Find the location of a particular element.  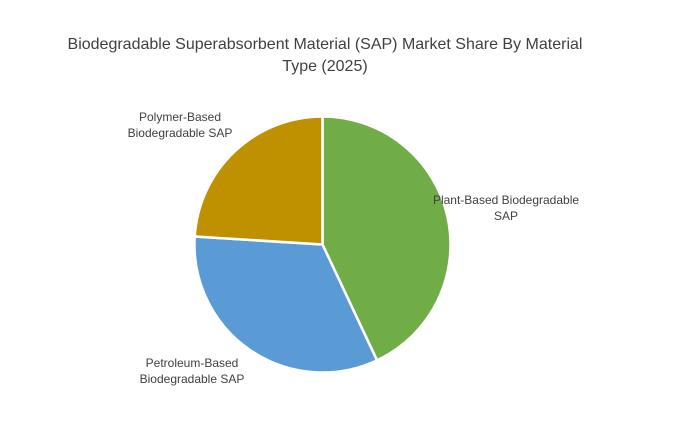

slice-label-plant-based: Plant-Based Biodegradable SAP is located at coordinates (506, 208).